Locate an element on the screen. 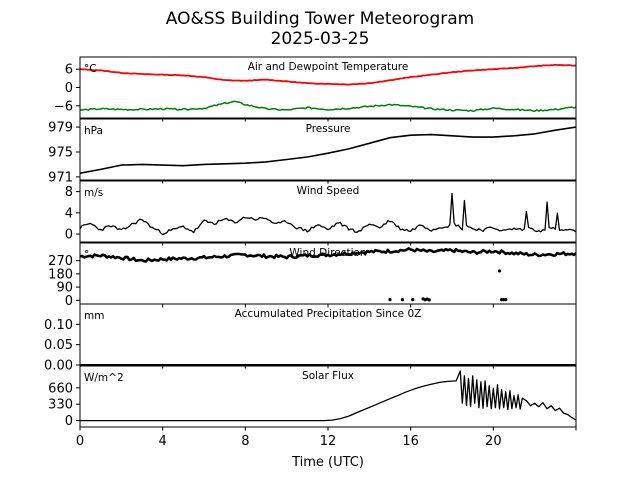  panel-pres-data is located at coordinates (328, 150).